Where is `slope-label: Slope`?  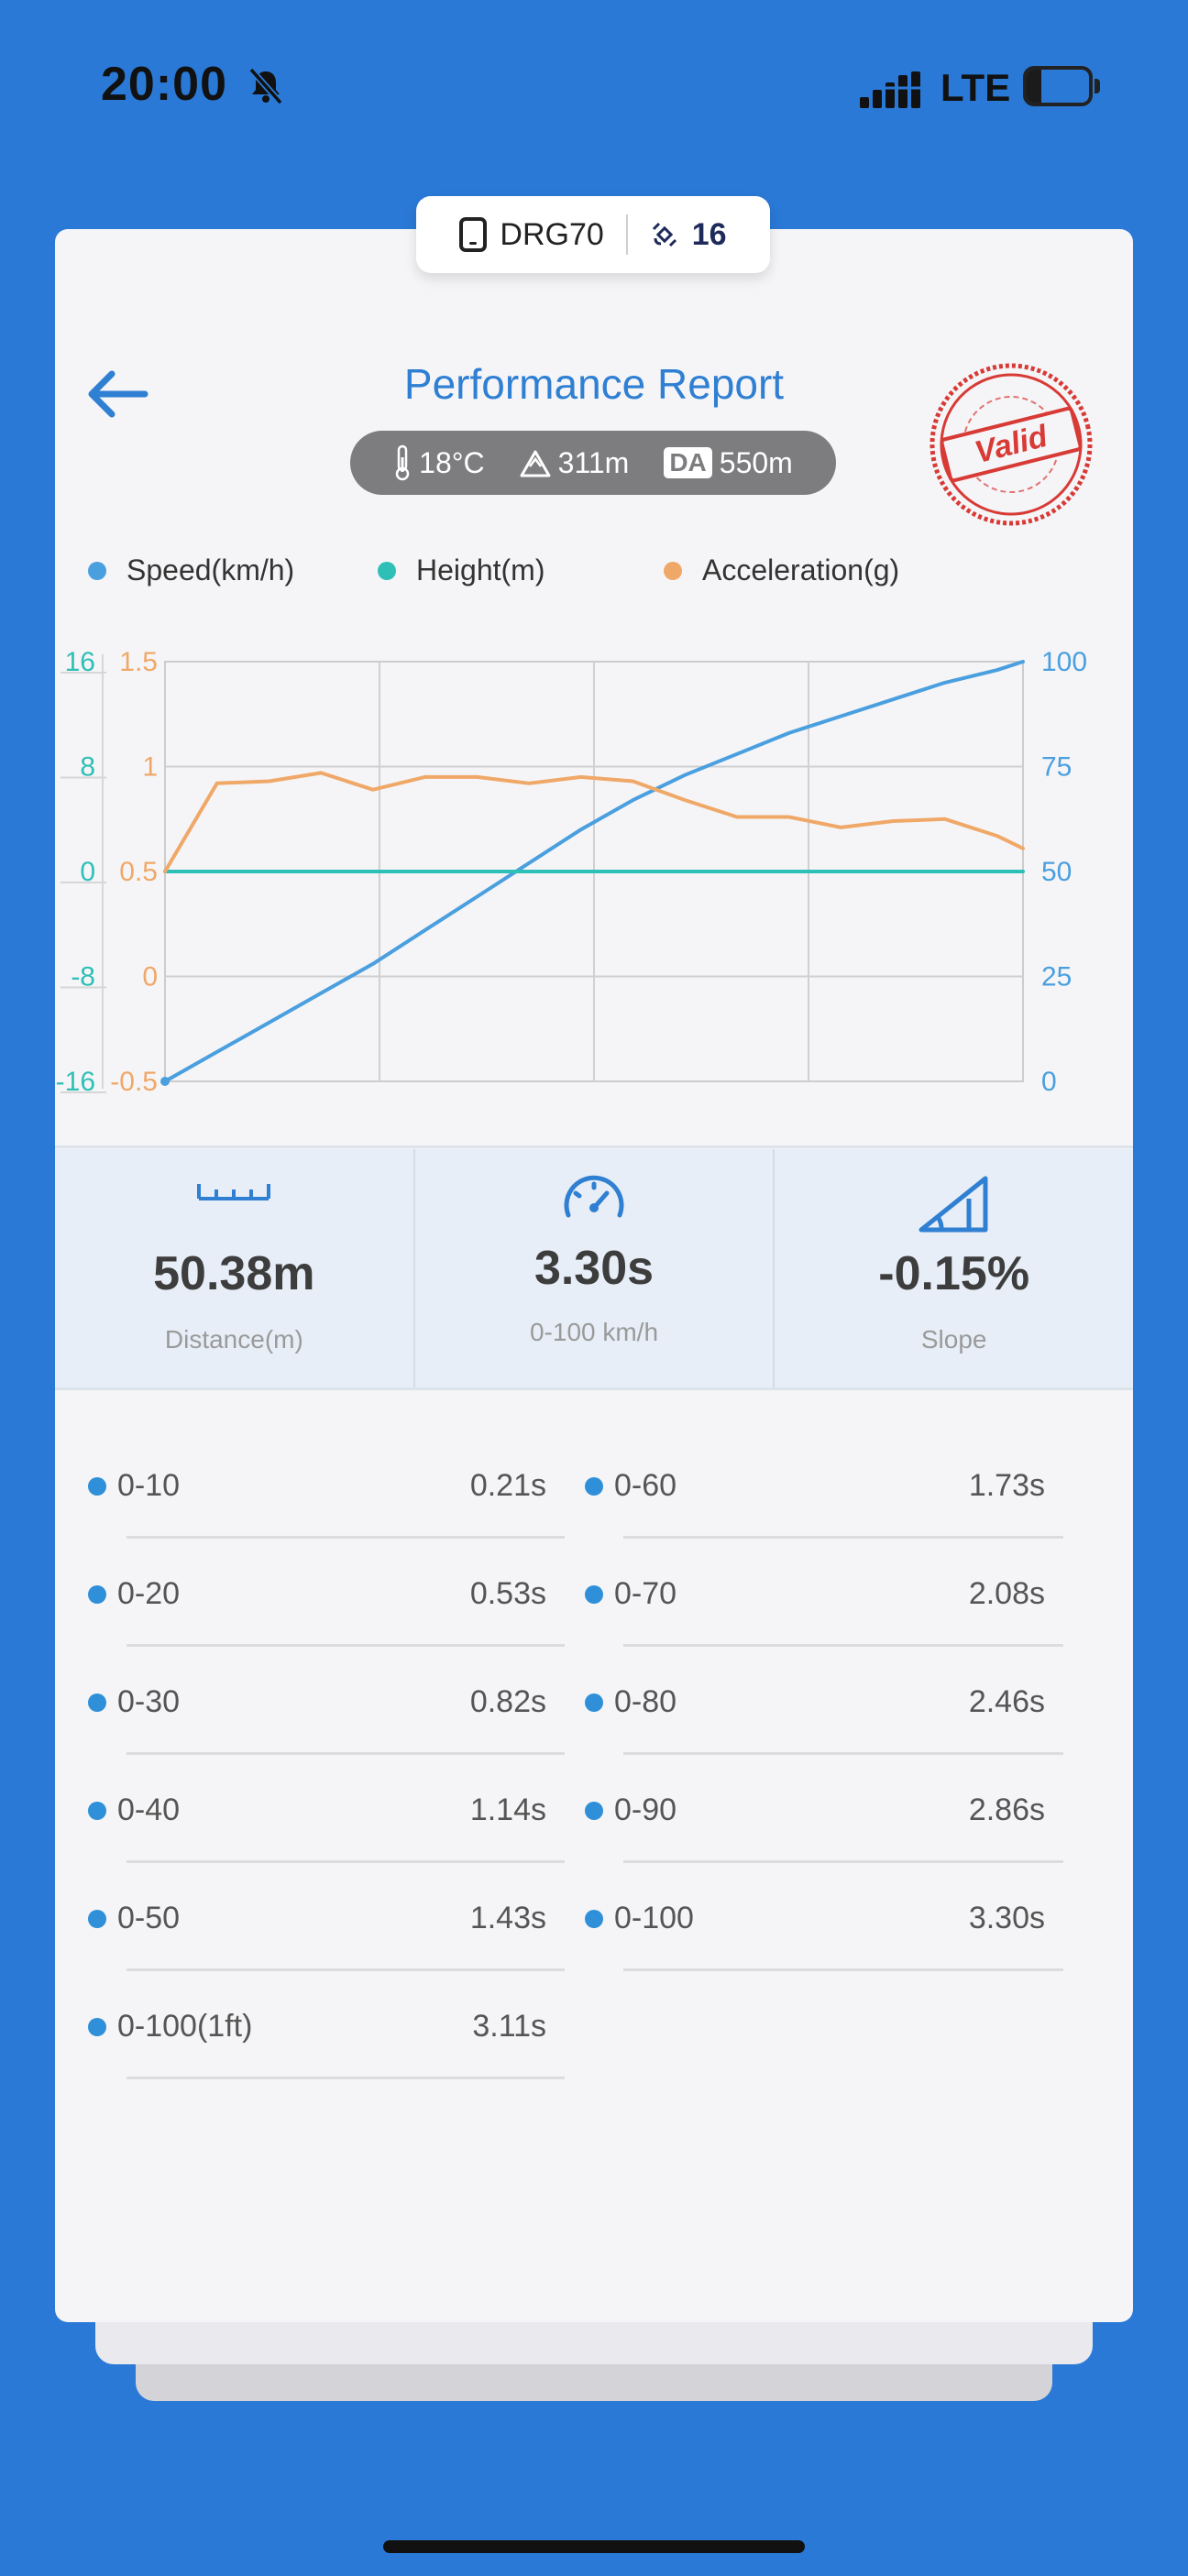 slope-label: Slope is located at coordinates (953, 1339).